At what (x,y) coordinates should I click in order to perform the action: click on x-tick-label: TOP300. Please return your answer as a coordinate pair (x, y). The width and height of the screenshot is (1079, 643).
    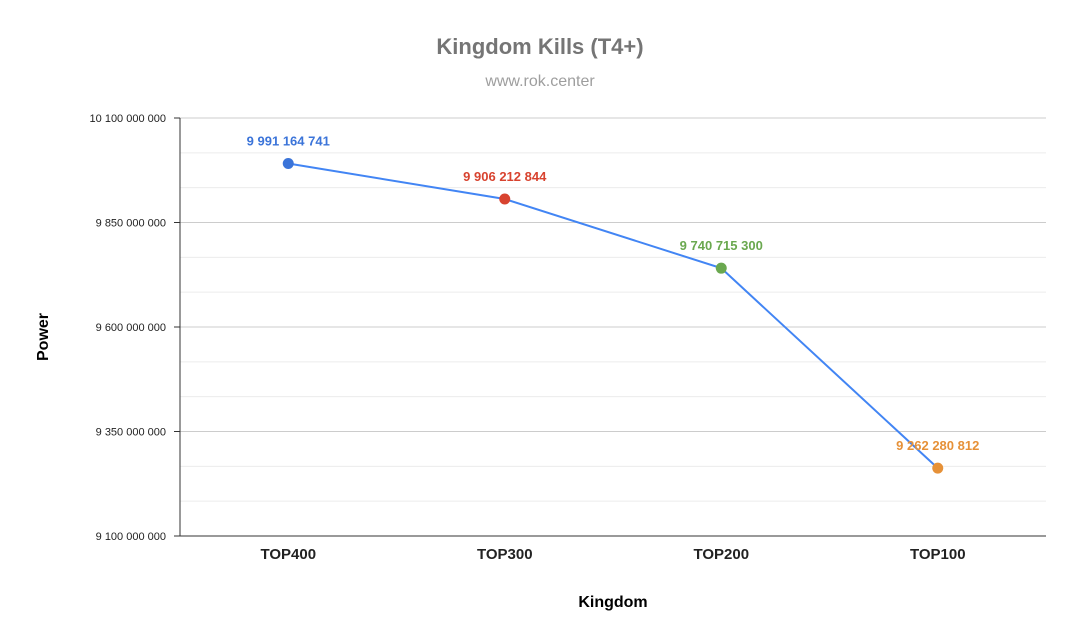
    Looking at the image, I should click on (505, 554).